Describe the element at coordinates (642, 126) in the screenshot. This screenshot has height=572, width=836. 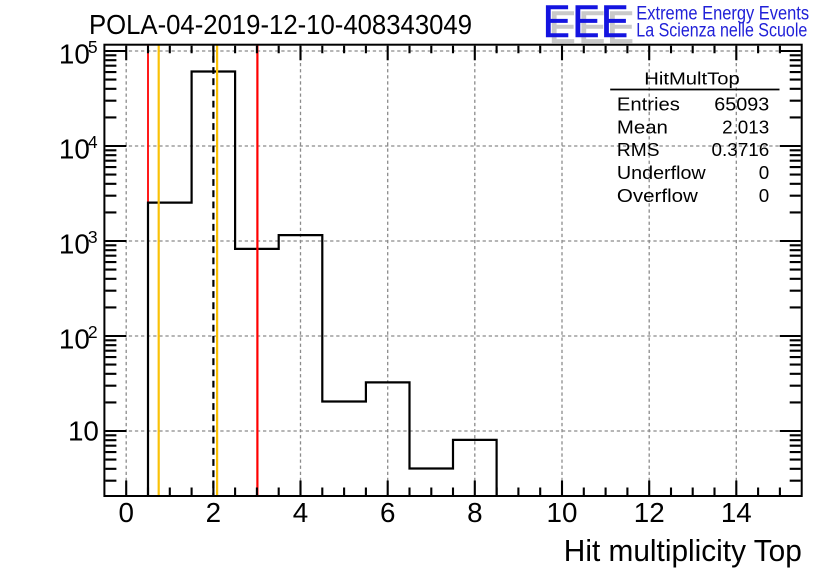
I see `svg-text: Mean` at that location.